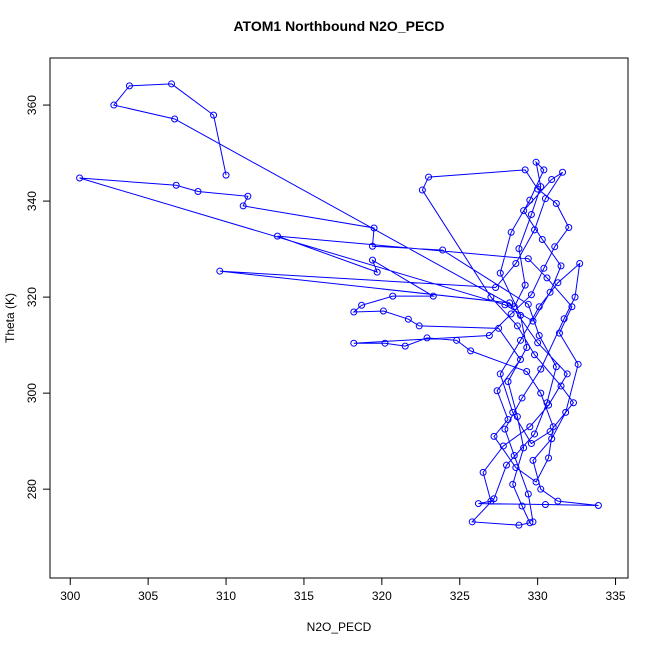  Describe the element at coordinates (32, 297) in the screenshot. I see `y-tick-label: 320` at that location.